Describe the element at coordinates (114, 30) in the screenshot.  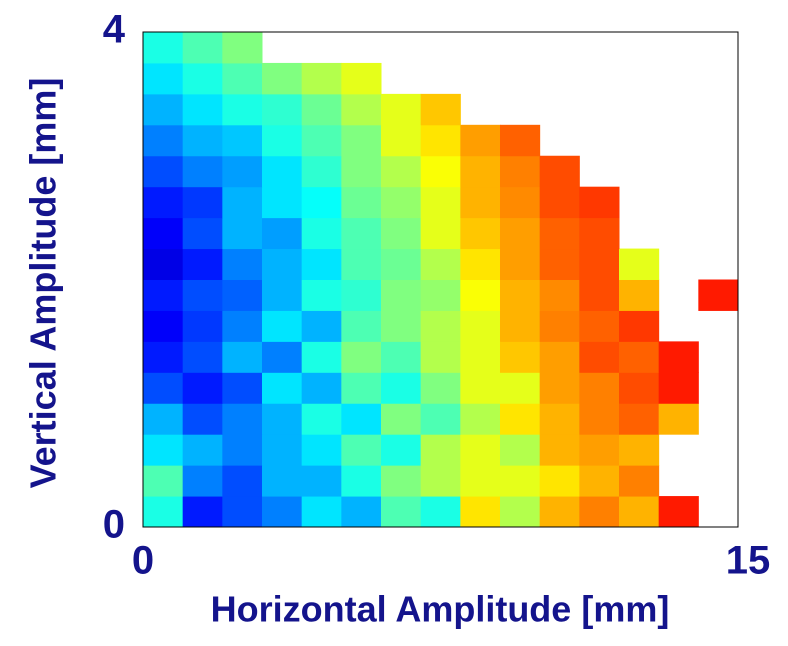
I see `y-tick-label: 4` at that location.